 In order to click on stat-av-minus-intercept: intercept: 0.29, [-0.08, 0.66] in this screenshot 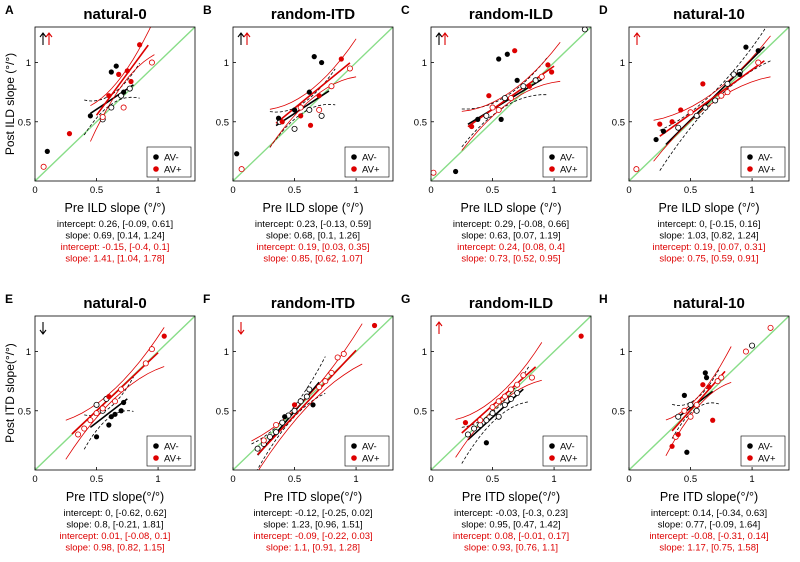, I will do `click(511, 224)`.